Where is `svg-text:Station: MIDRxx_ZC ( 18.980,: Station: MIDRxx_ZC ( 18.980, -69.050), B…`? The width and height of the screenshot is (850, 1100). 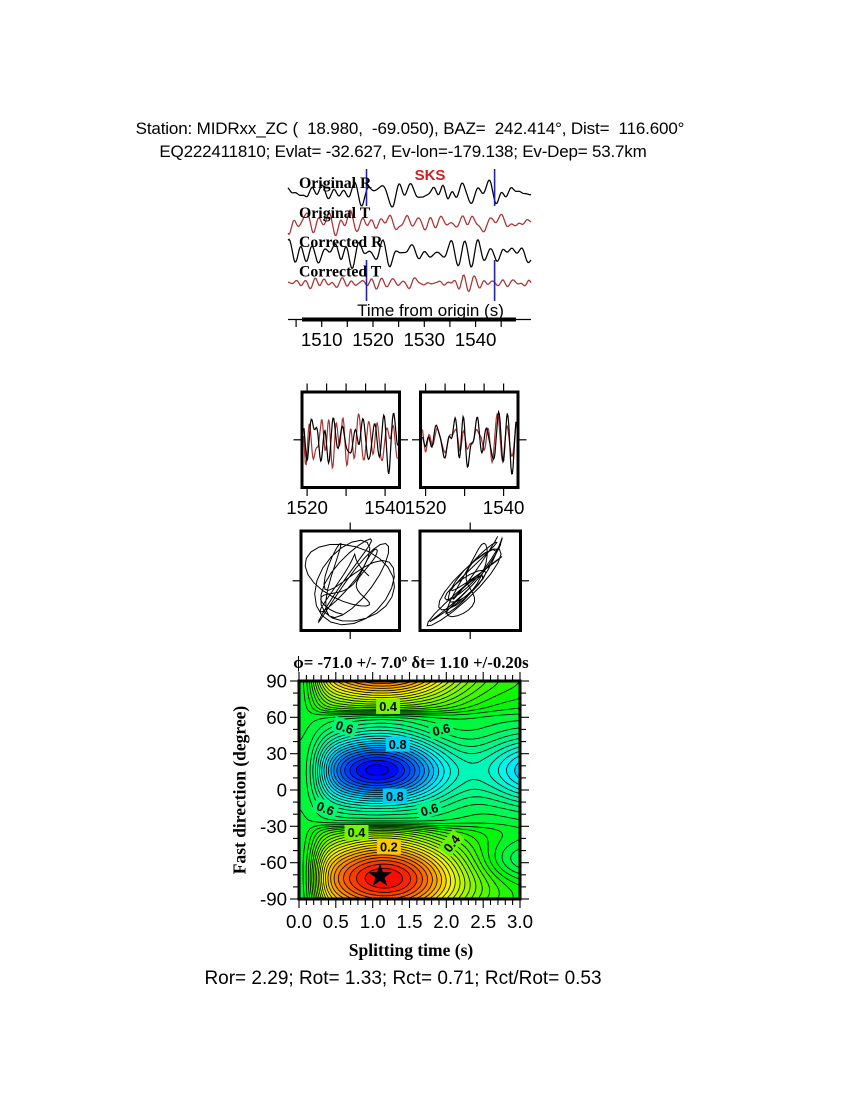 svg-text:Station: MIDRxx_ZC ( 18.980,: Station: MIDRxx_ZC ( 18.980, -69.050), B… is located at coordinates (410, 128).